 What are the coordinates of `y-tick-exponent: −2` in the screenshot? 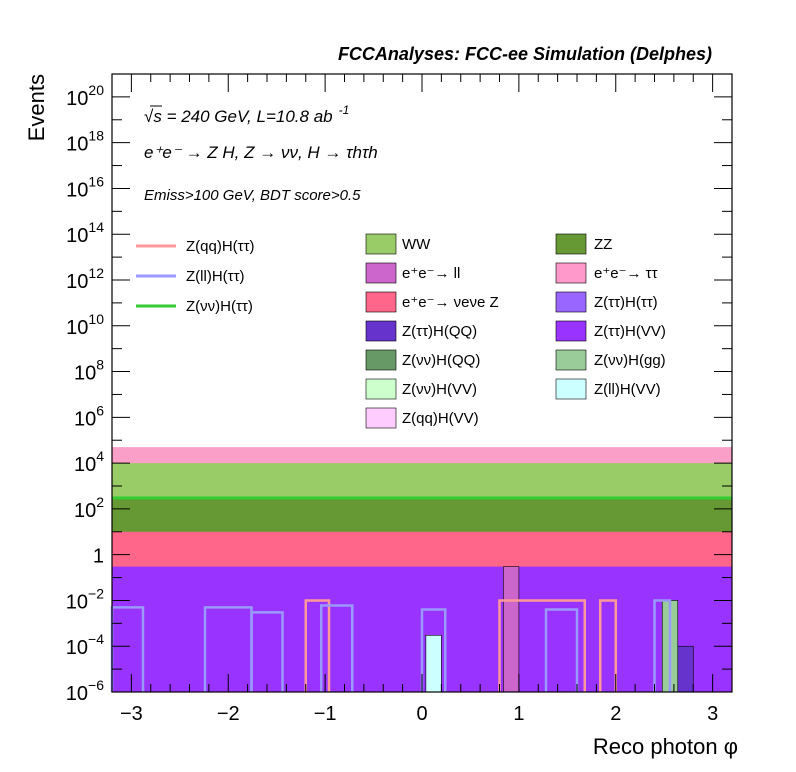 It's located at (96, 593).